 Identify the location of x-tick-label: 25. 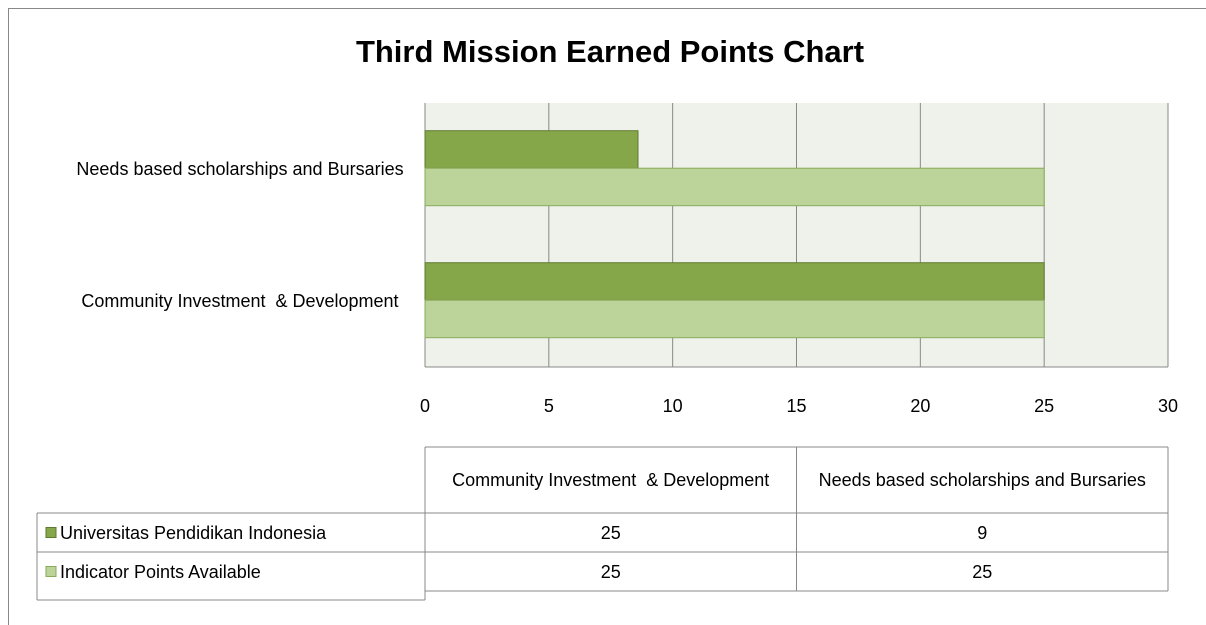
(1044, 406).